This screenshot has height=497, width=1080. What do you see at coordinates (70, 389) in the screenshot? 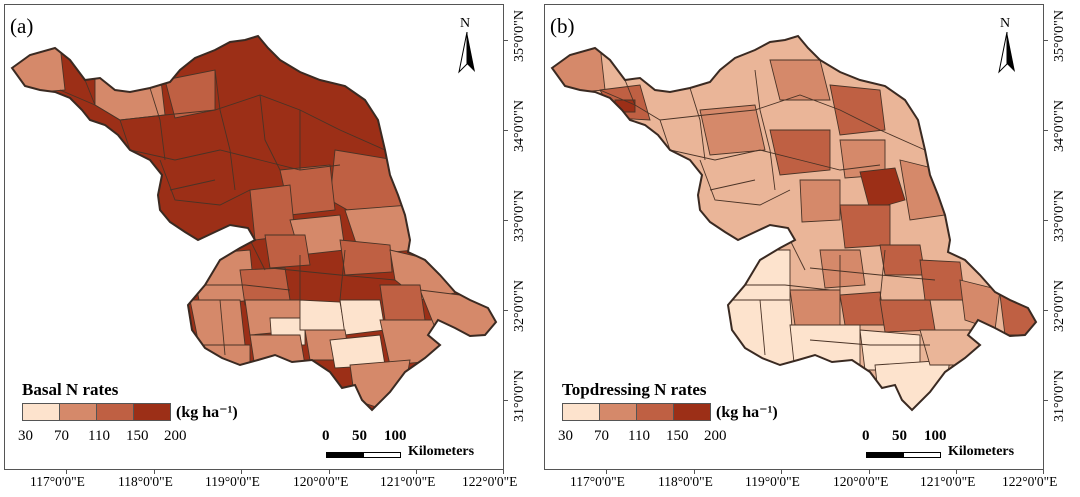
I see `legend-title: Basal N rates` at bounding box center [70, 389].